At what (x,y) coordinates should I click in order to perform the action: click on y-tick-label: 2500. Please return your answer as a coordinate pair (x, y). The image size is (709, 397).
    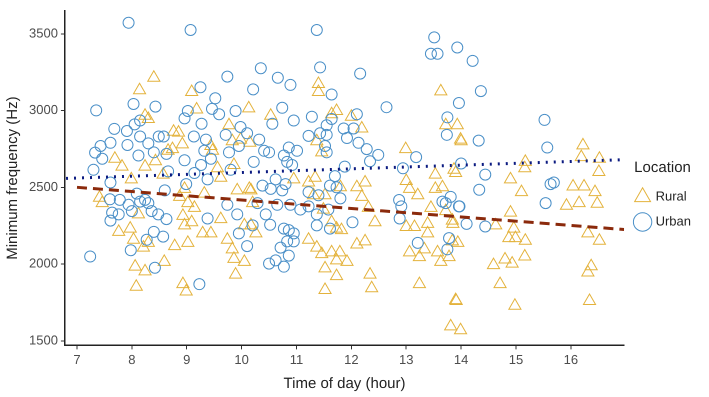
    Looking at the image, I should click on (43, 186).